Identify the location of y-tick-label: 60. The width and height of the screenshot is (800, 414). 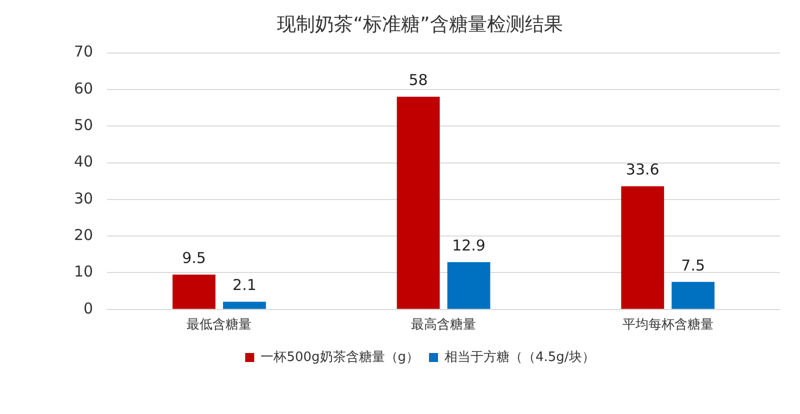
(84, 88).